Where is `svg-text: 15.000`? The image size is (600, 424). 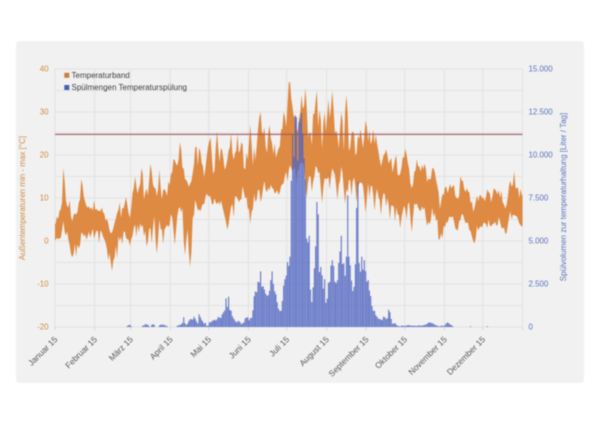
svg-text: 15.000 is located at coordinates (541, 69).